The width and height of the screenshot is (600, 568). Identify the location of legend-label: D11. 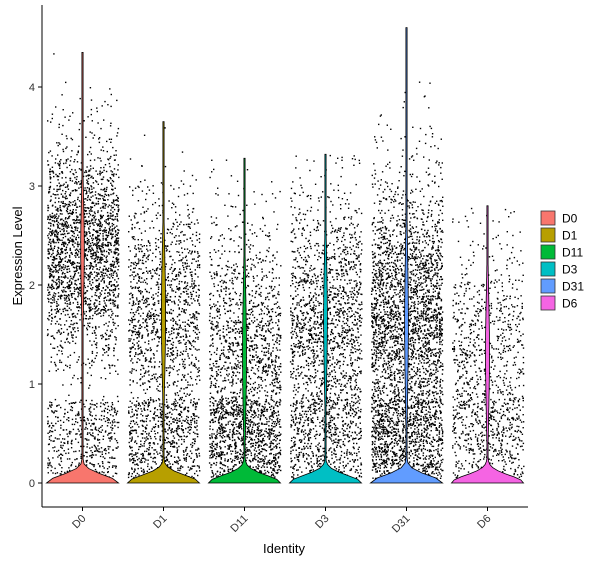
(572, 253).